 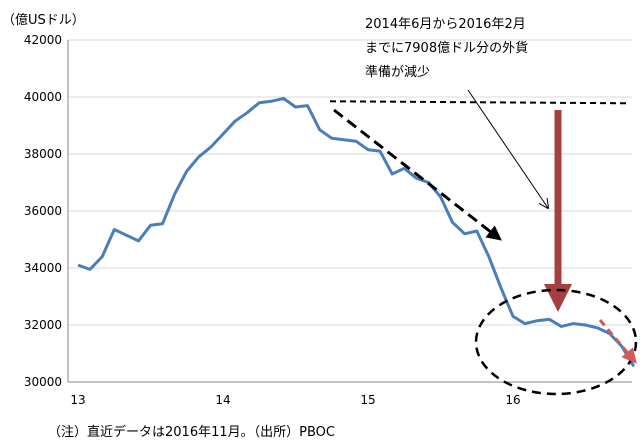 I want to click on y-tick-labels: 42000 40000 38000 36000 34000 32000 30000, so click(x=43, y=211).